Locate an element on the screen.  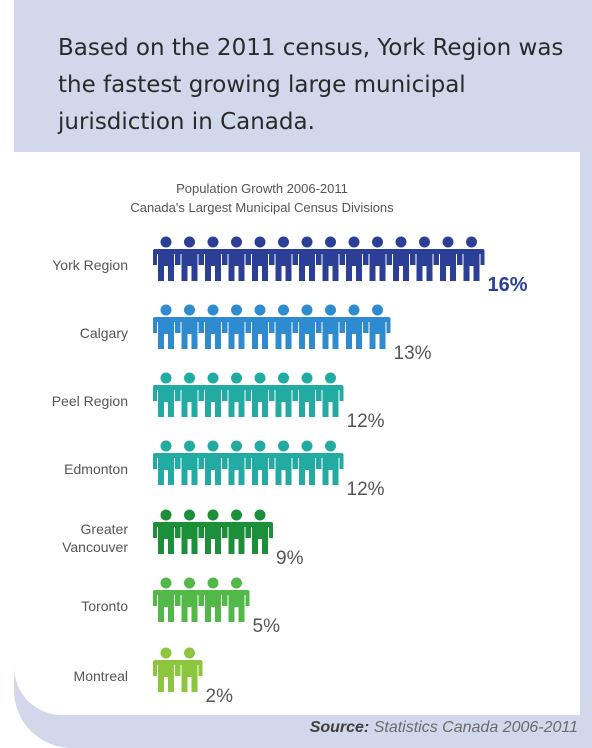
category-label: York Region is located at coordinates (90, 265).